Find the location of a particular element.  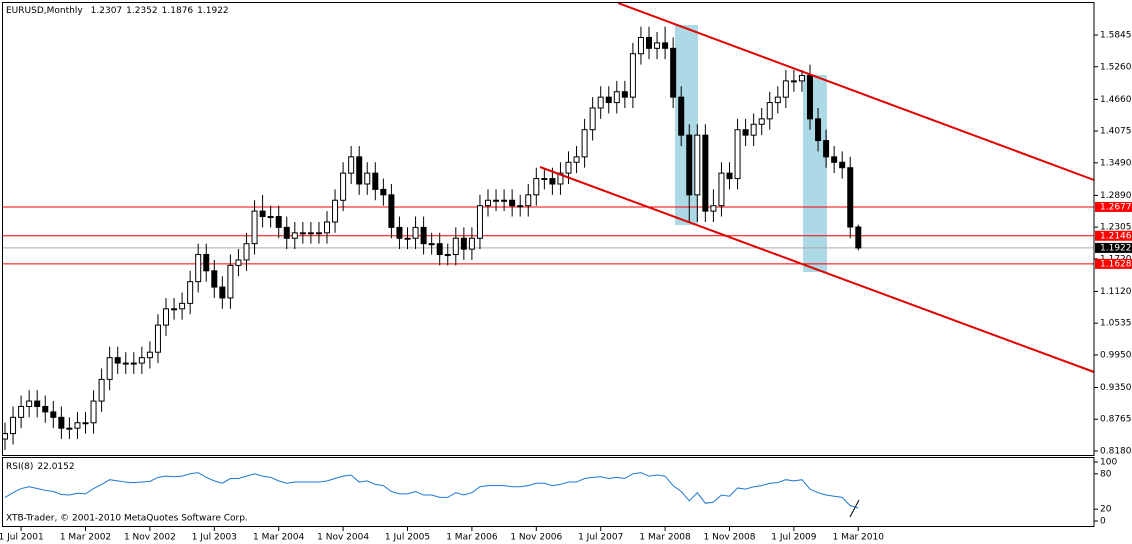

rsi-tick-label: 20 is located at coordinates (1106, 510).